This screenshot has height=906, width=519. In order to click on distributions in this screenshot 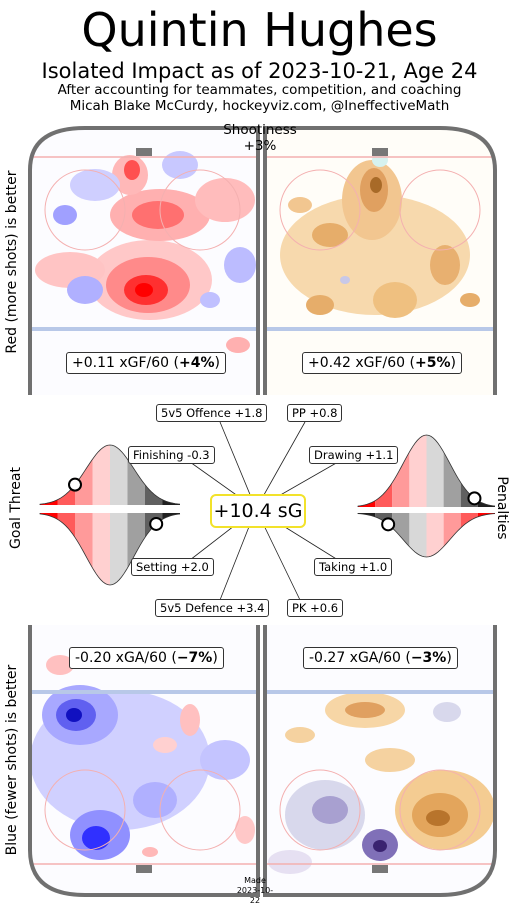, I will do `click(267, 510)`.